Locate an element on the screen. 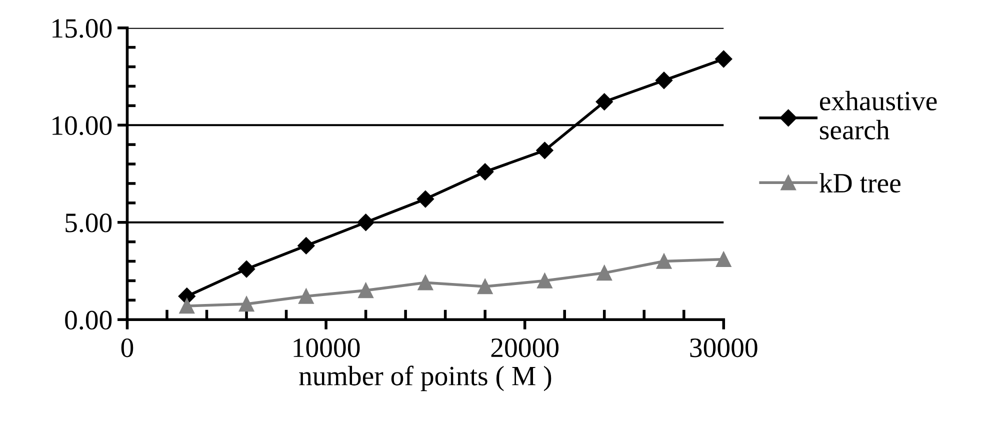 This screenshot has height=429, width=994. legend-label: kD tree is located at coordinates (859, 183).